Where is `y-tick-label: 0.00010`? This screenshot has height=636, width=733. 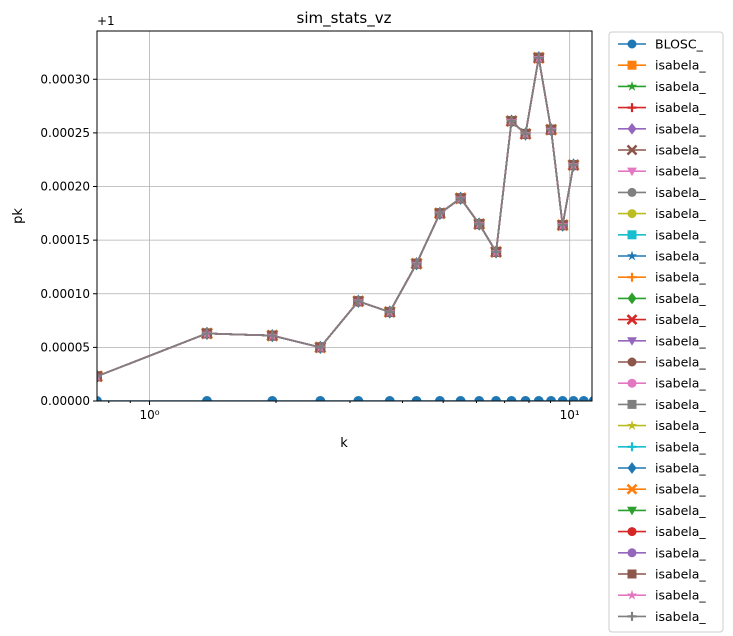 y-tick-label: 0.00010 is located at coordinates (65, 294).